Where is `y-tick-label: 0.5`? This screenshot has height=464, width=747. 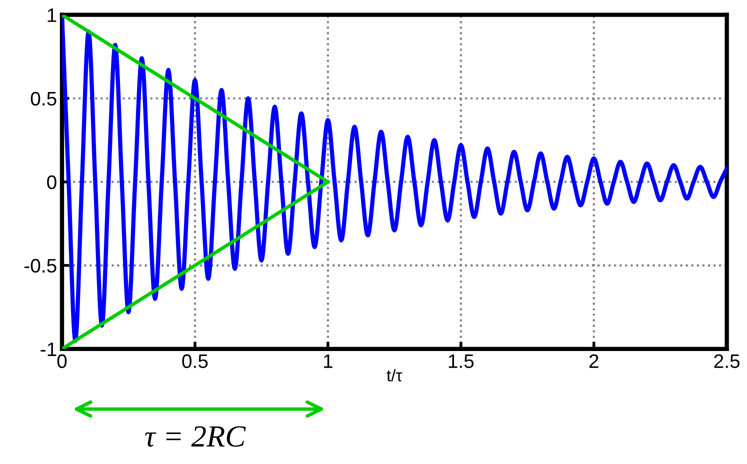 y-tick-label: 0.5 is located at coordinates (43, 99).